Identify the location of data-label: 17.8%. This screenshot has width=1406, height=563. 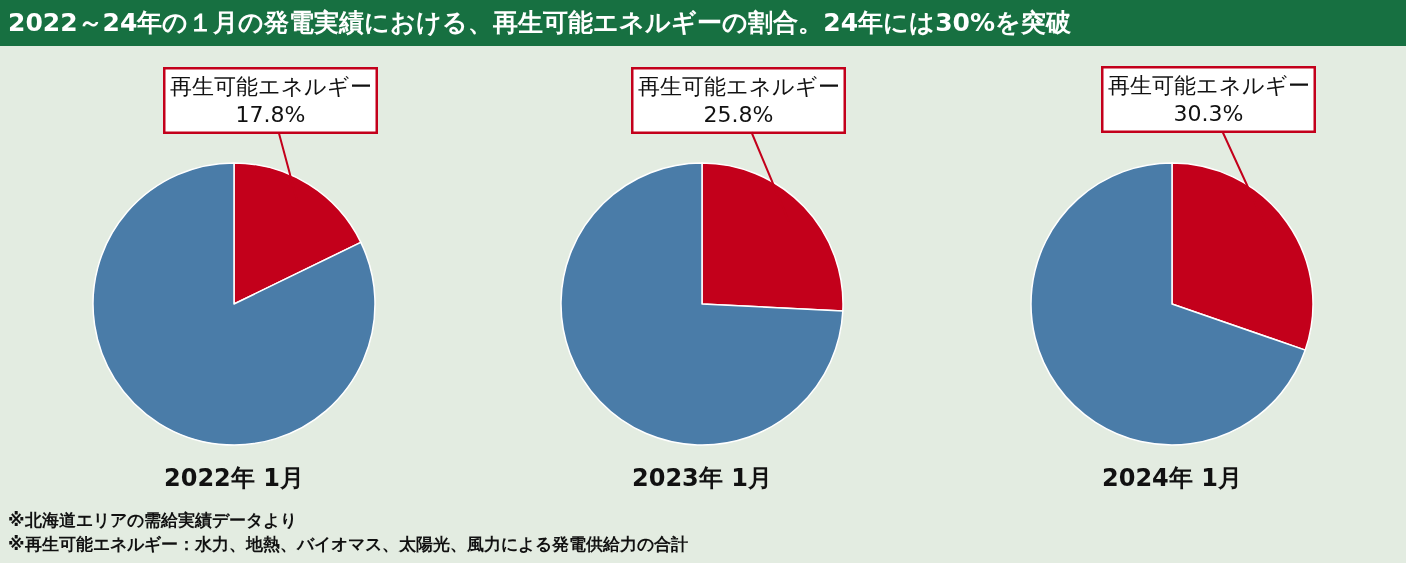
(270, 115).